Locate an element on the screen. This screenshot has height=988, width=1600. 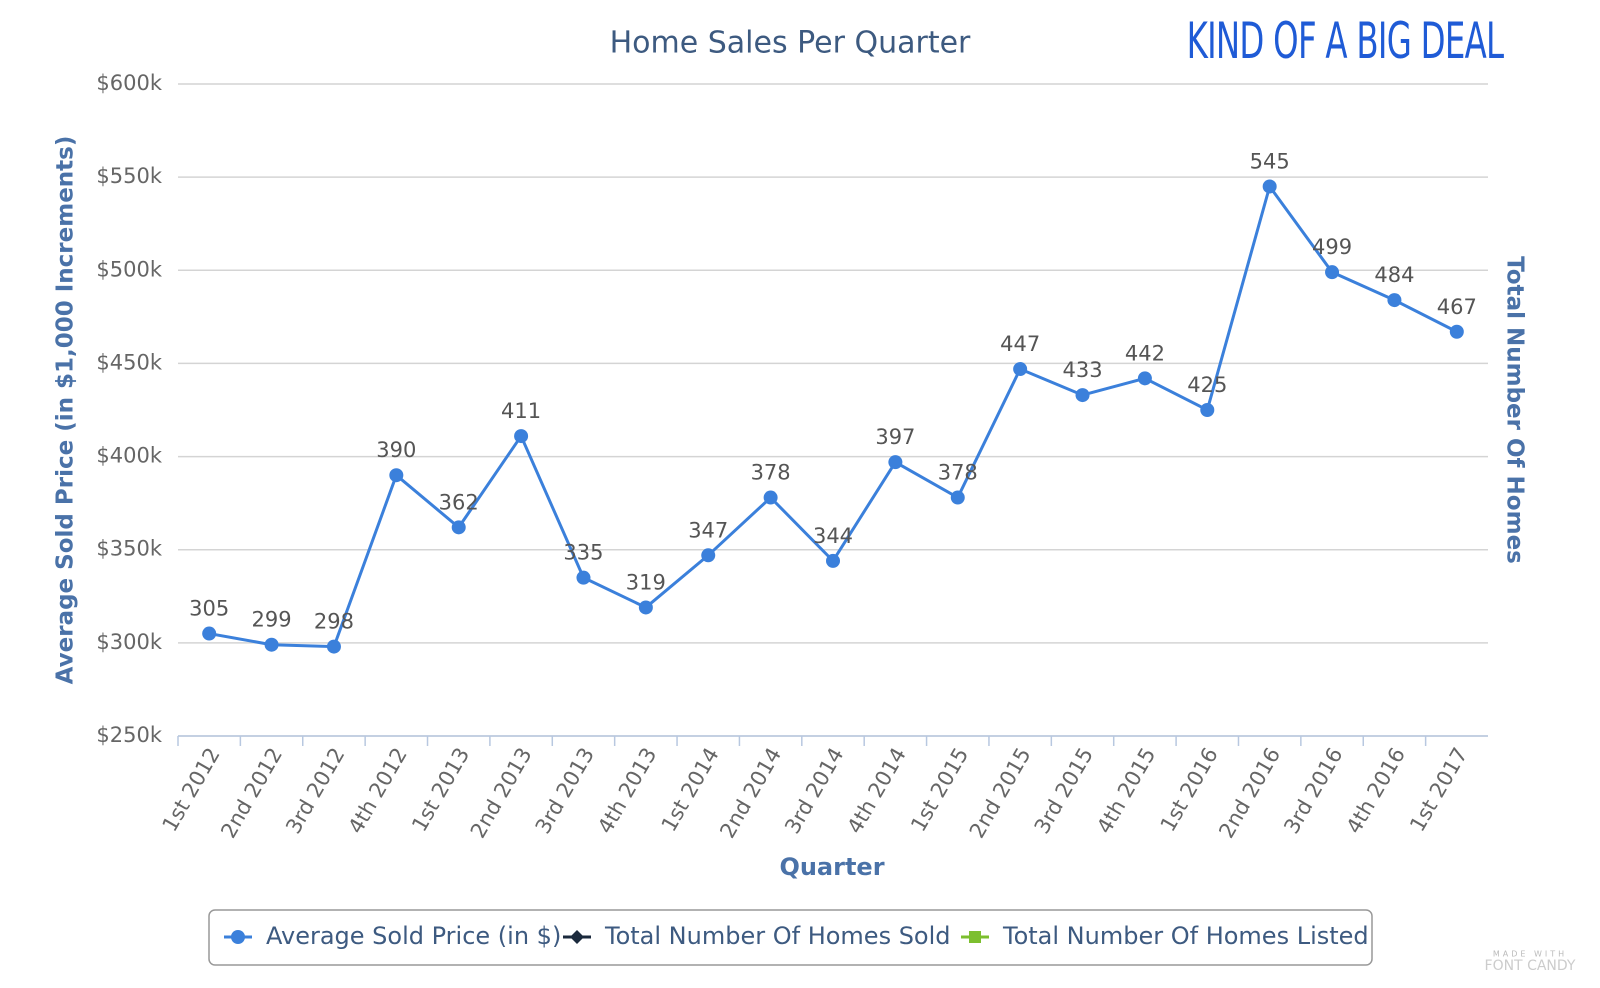
y-tick-label: $500k is located at coordinates (129, 269).